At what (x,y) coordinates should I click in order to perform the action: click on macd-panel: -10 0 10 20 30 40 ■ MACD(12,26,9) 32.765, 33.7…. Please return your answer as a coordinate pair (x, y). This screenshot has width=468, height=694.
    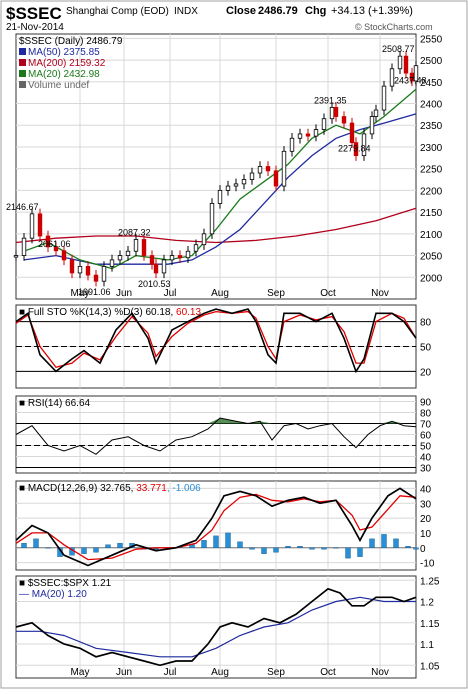
    Looking at the image, I should click on (225, 525).